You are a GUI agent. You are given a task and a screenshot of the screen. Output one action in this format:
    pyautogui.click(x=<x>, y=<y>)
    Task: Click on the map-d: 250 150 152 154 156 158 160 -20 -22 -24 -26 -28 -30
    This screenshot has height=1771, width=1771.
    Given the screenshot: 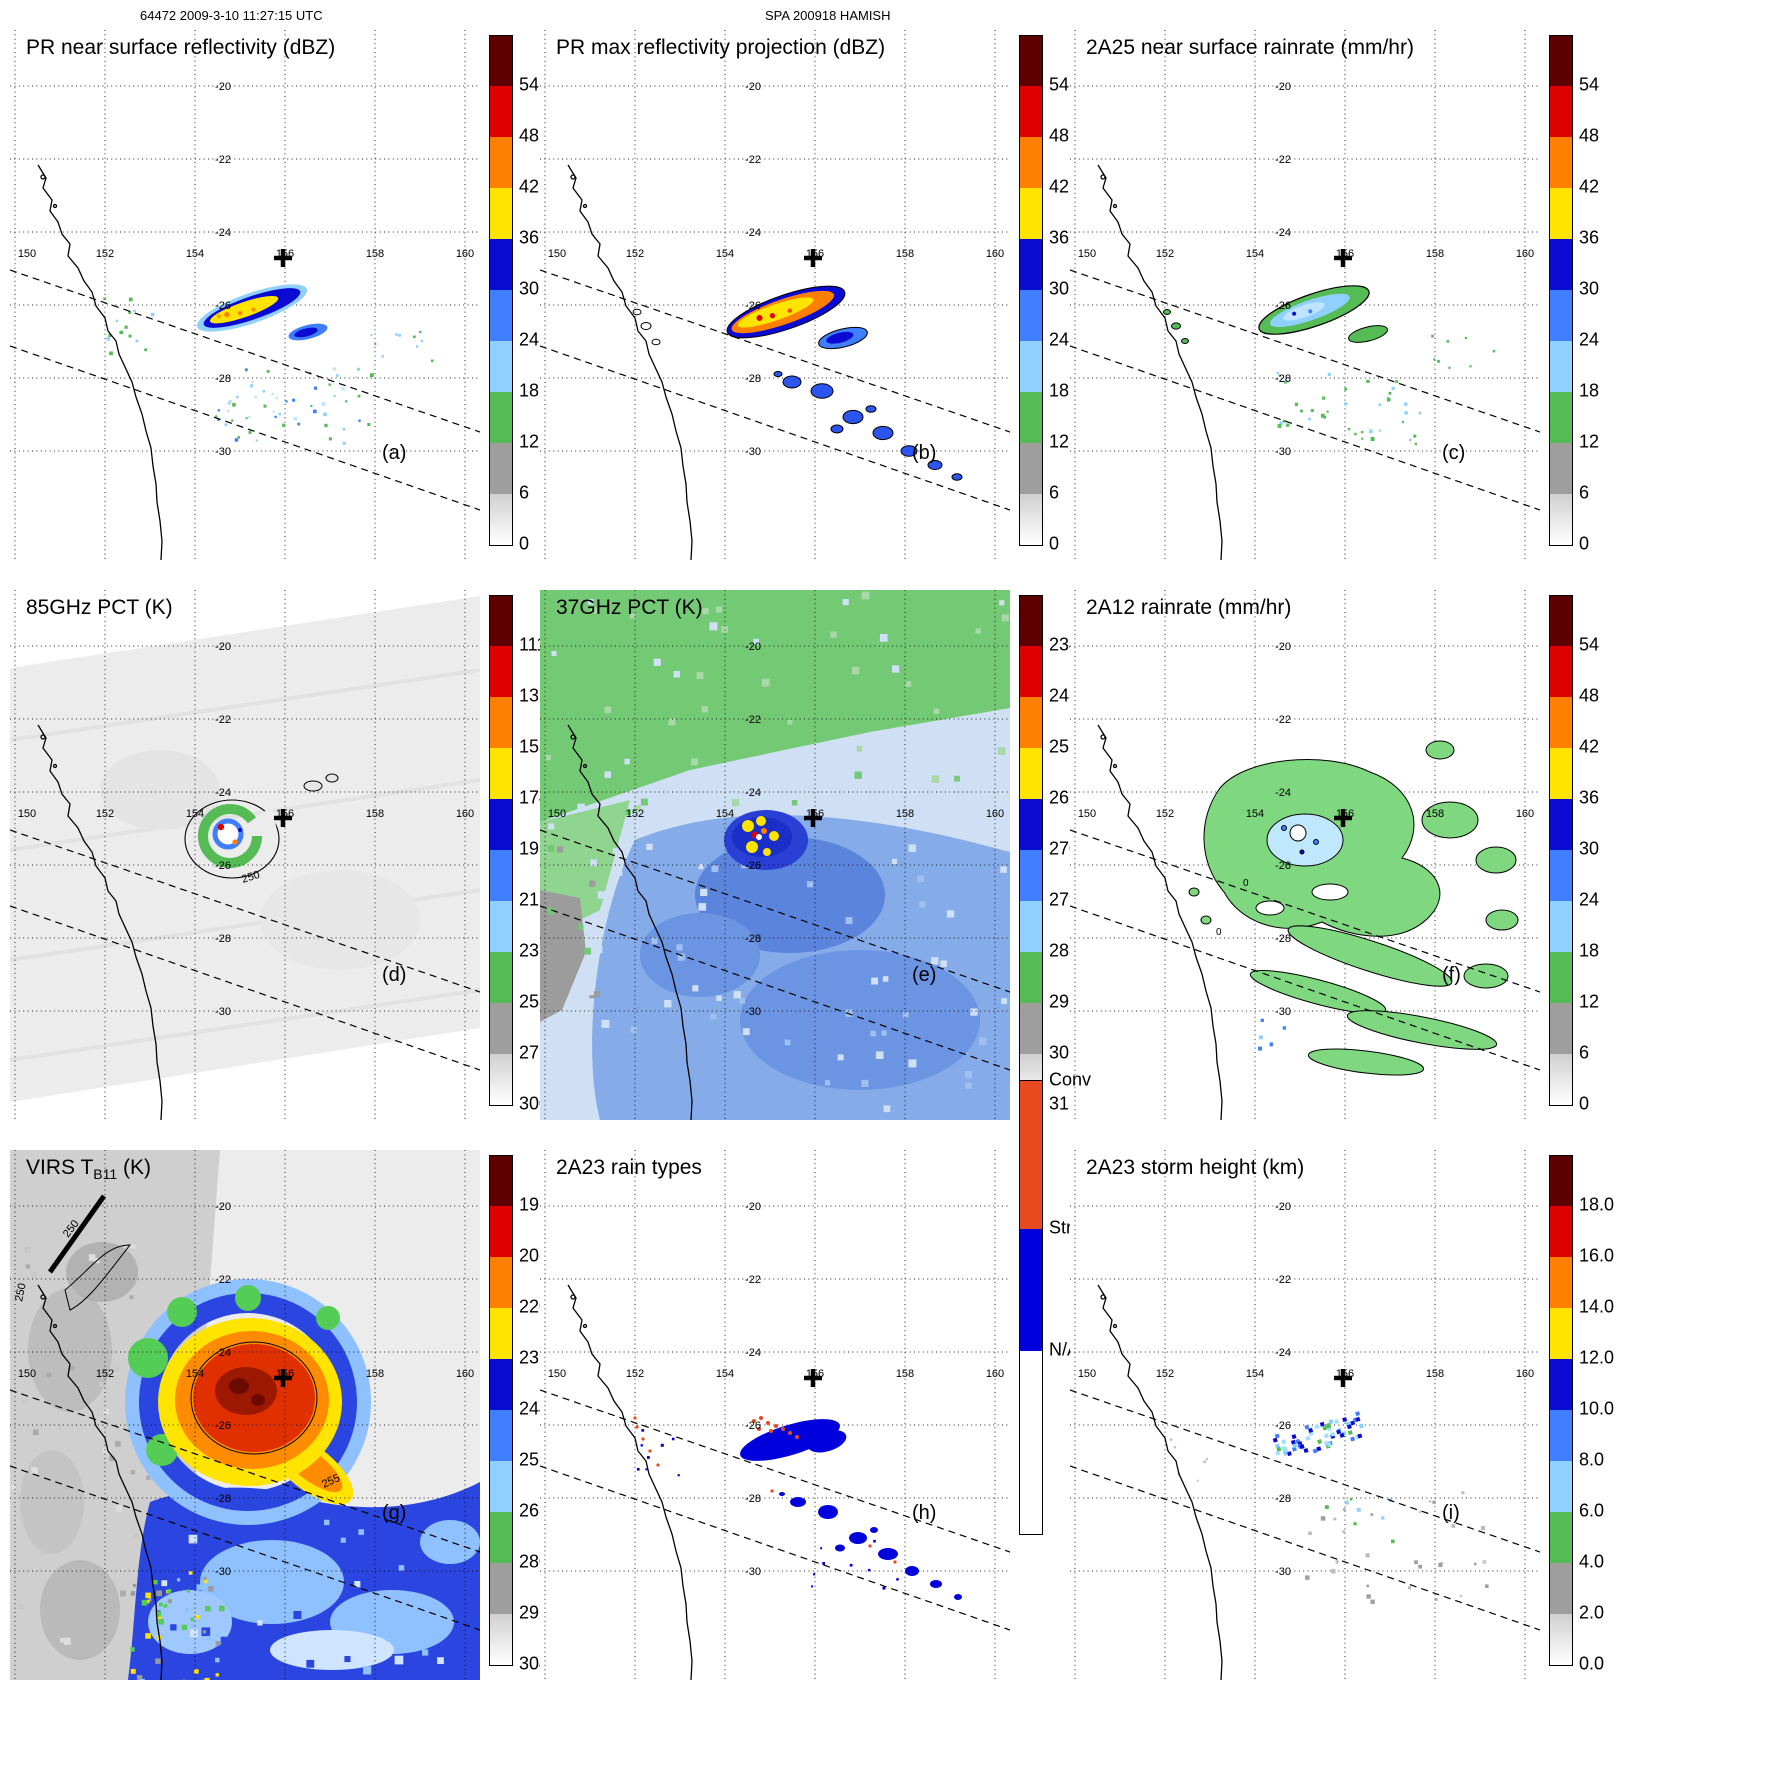 What is the action you would take?
    pyautogui.click(x=245, y=855)
    